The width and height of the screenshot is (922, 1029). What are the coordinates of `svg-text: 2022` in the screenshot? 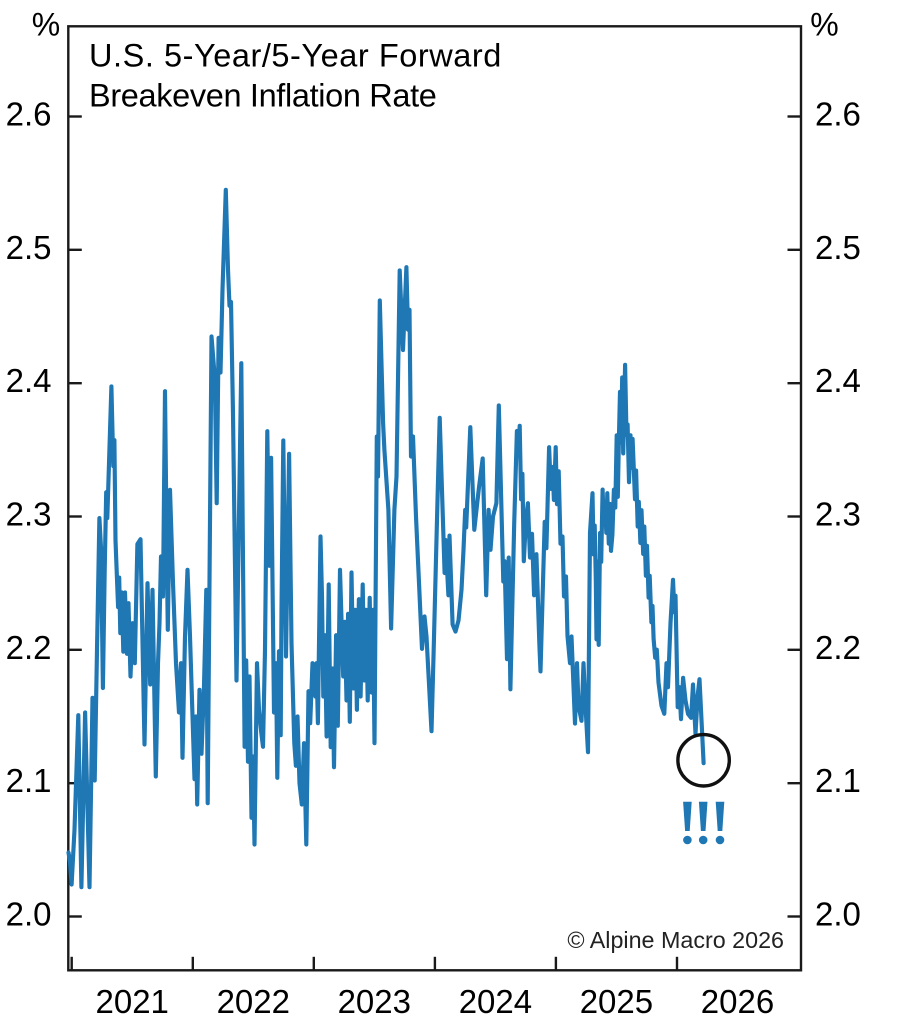 It's located at (253, 1001).